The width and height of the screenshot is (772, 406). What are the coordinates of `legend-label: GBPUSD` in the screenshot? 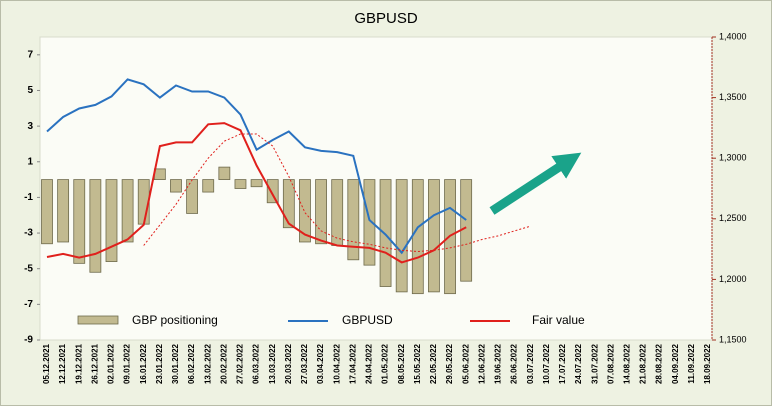 It's located at (367, 320).